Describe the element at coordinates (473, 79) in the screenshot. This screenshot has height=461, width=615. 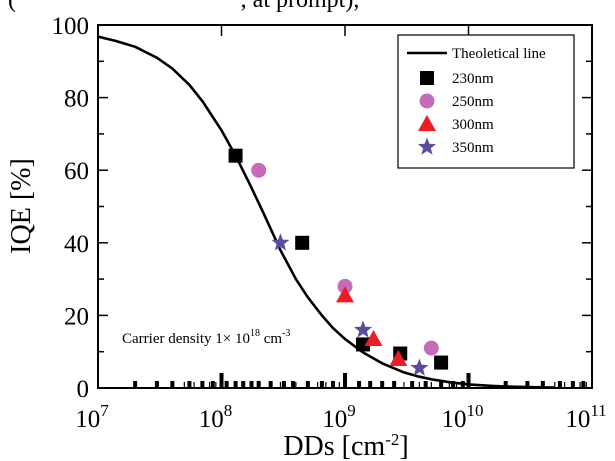
I see `legend-label-230nm: 230nm` at that location.